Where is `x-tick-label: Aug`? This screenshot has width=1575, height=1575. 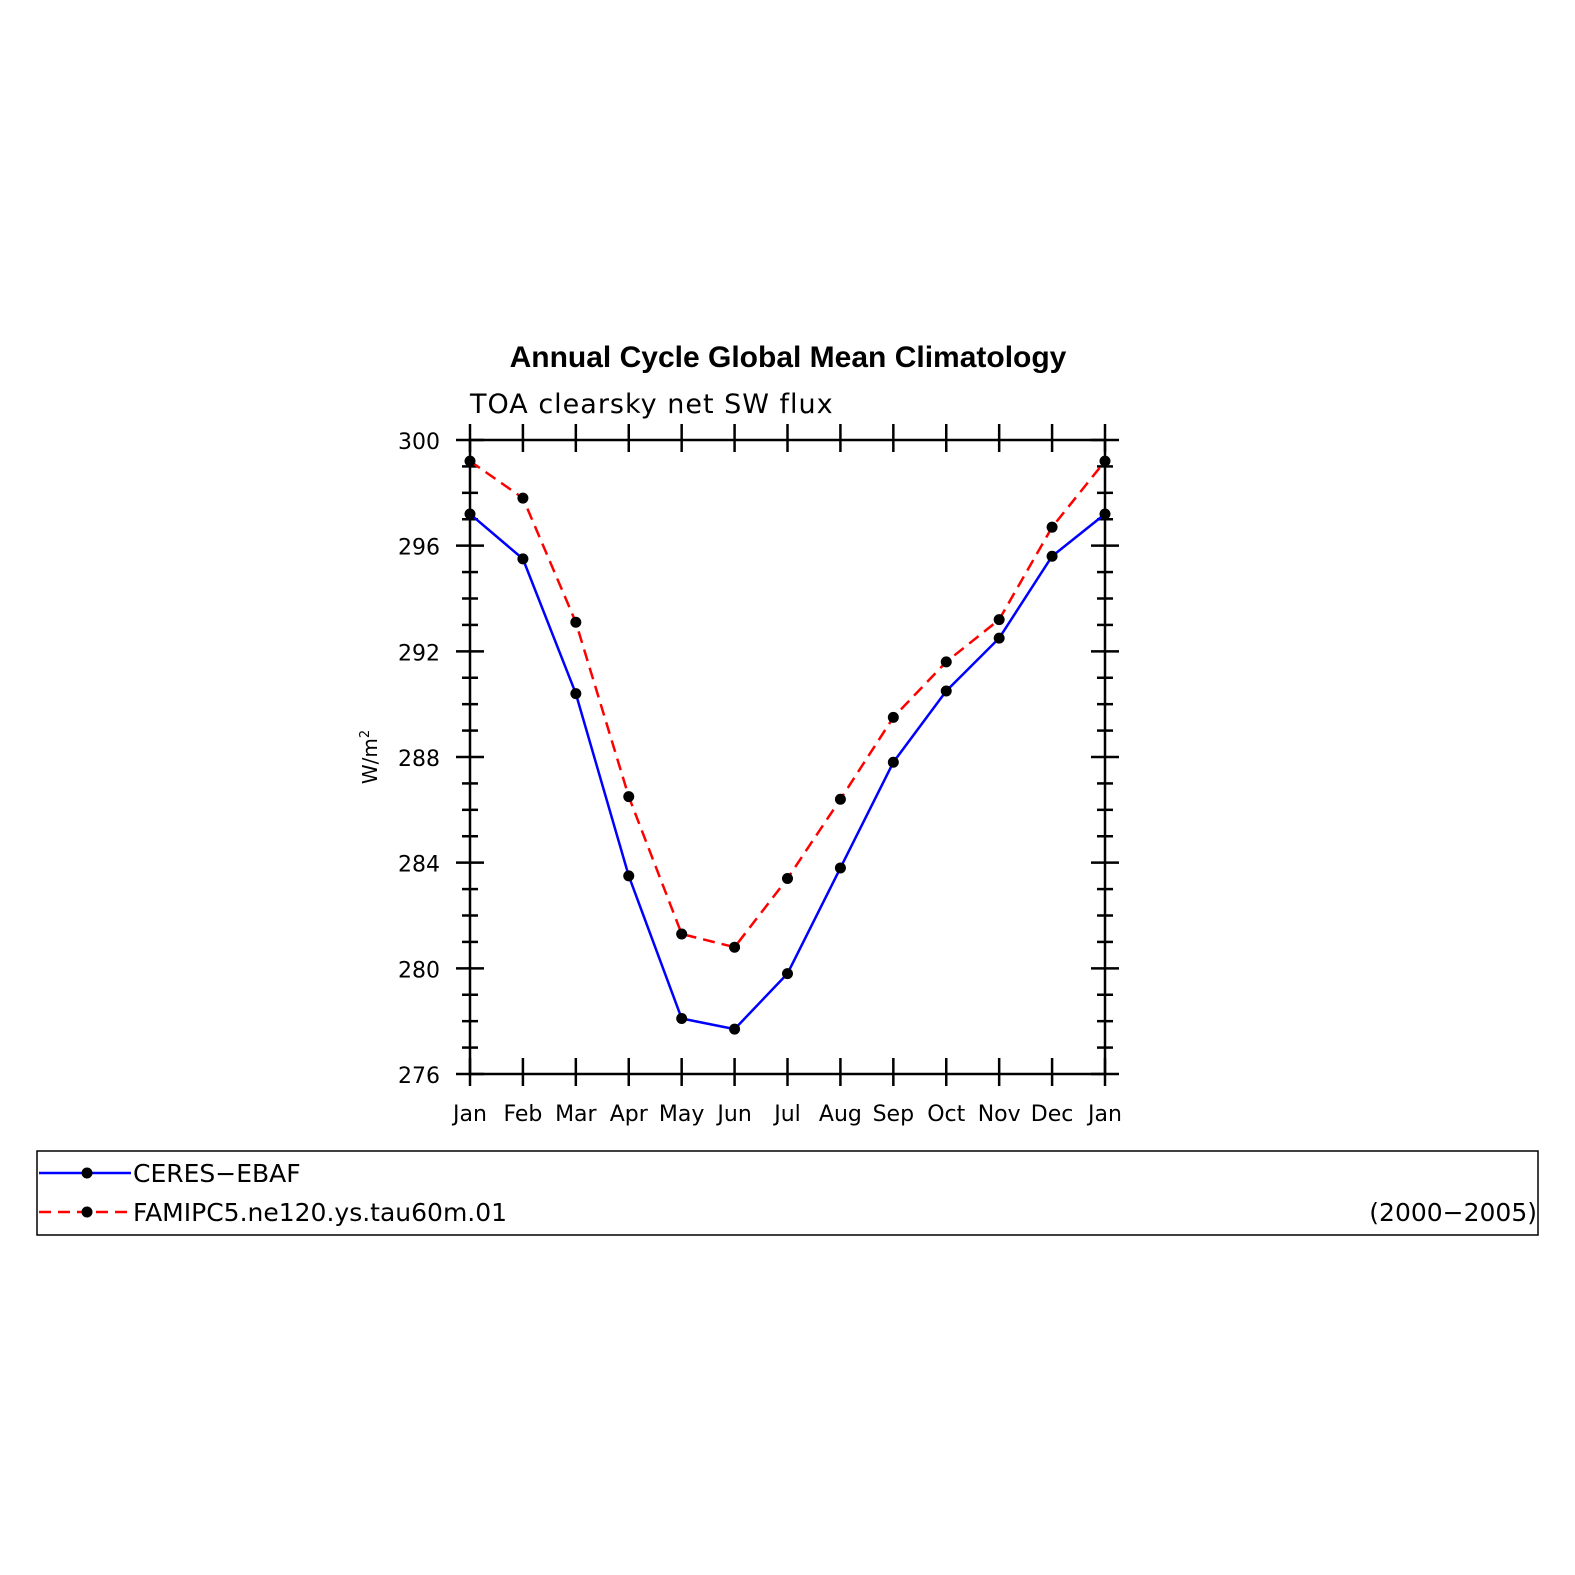
x-tick-label: Aug is located at coordinates (840, 1114).